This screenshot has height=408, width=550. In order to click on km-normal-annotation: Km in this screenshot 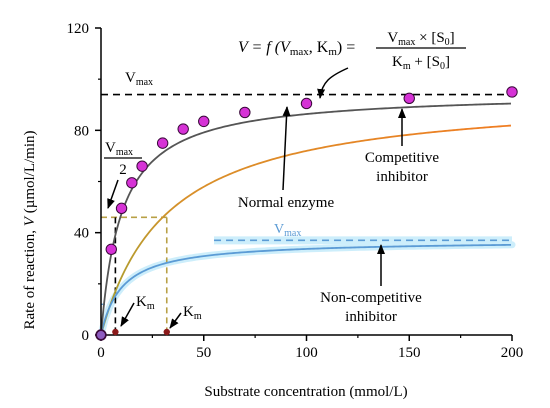, I will do `click(137, 310)`.